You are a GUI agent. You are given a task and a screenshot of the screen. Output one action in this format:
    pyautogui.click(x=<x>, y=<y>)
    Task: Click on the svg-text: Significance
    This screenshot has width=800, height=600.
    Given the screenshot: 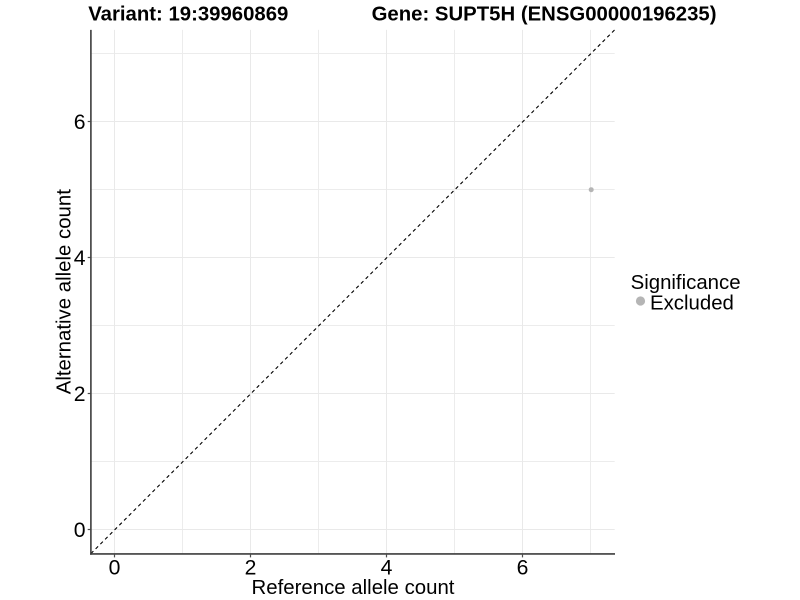 What is the action you would take?
    pyautogui.click(x=686, y=283)
    